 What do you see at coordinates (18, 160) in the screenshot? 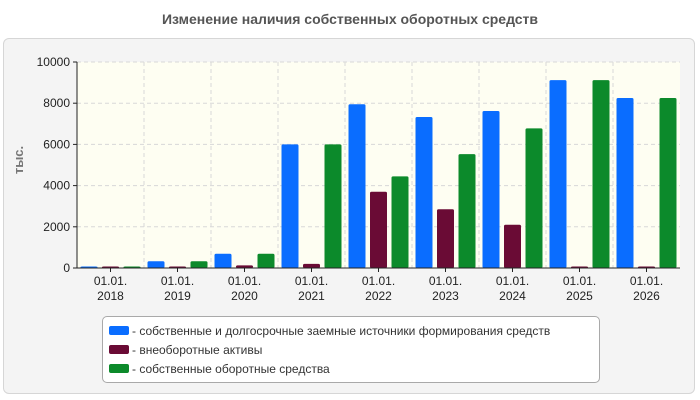
I see `y-axis-label: тыс.` at bounding box center [18, 160].